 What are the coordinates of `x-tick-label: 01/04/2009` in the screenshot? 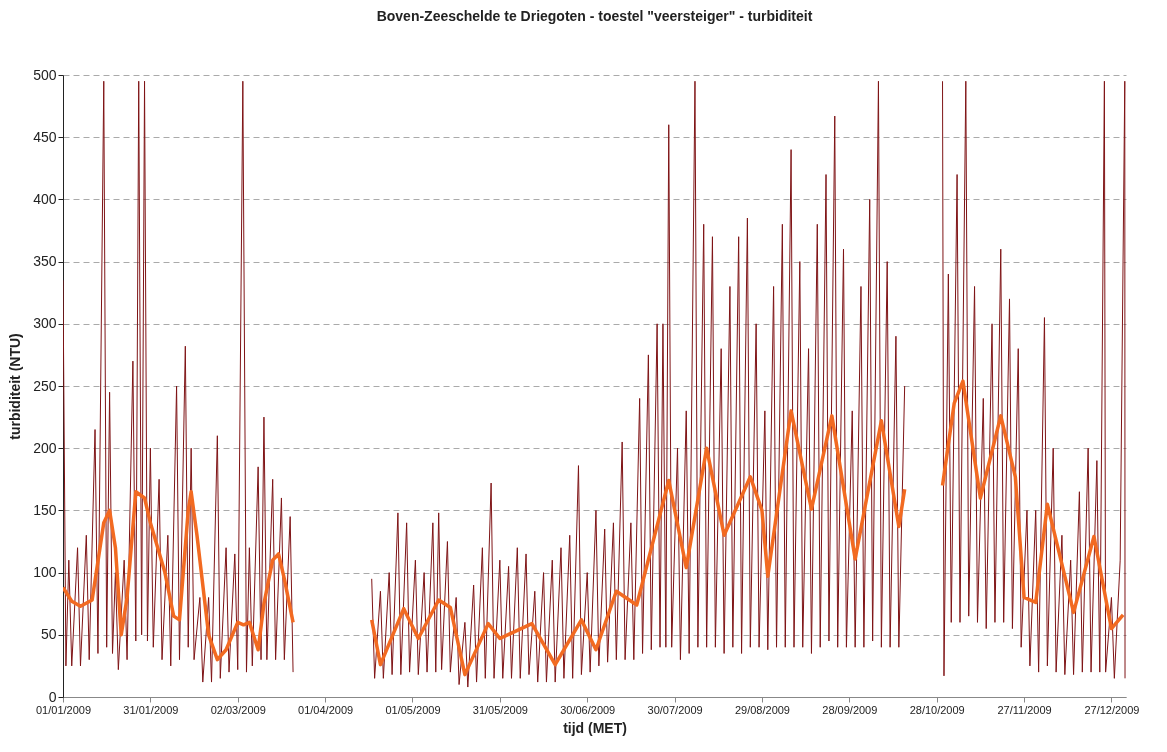 It's located at (326, 709).